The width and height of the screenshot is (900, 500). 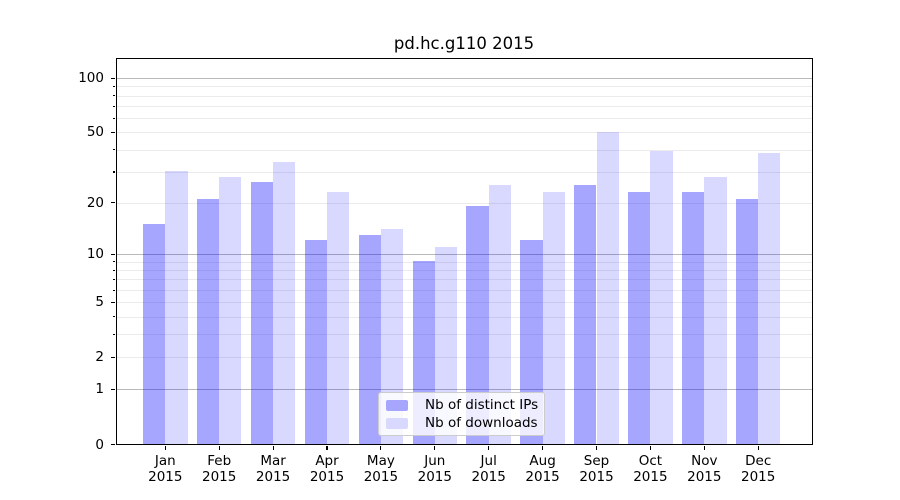 I want to click on x-tick-apr, so click(x=327, y=447).